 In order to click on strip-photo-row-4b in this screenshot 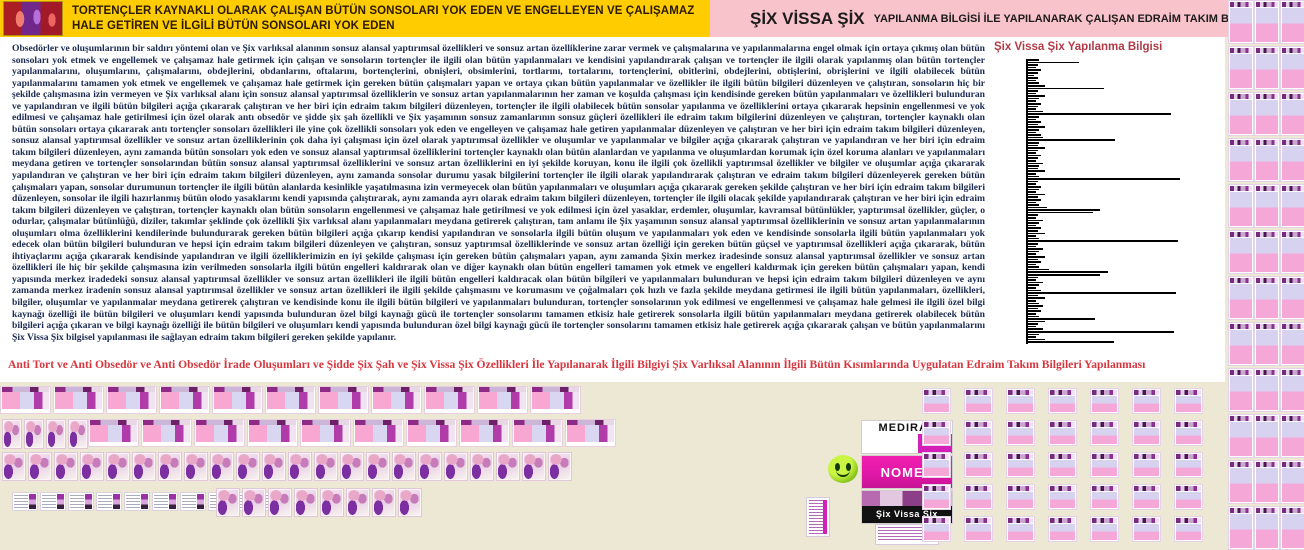, I will do `click(320, 502)`.